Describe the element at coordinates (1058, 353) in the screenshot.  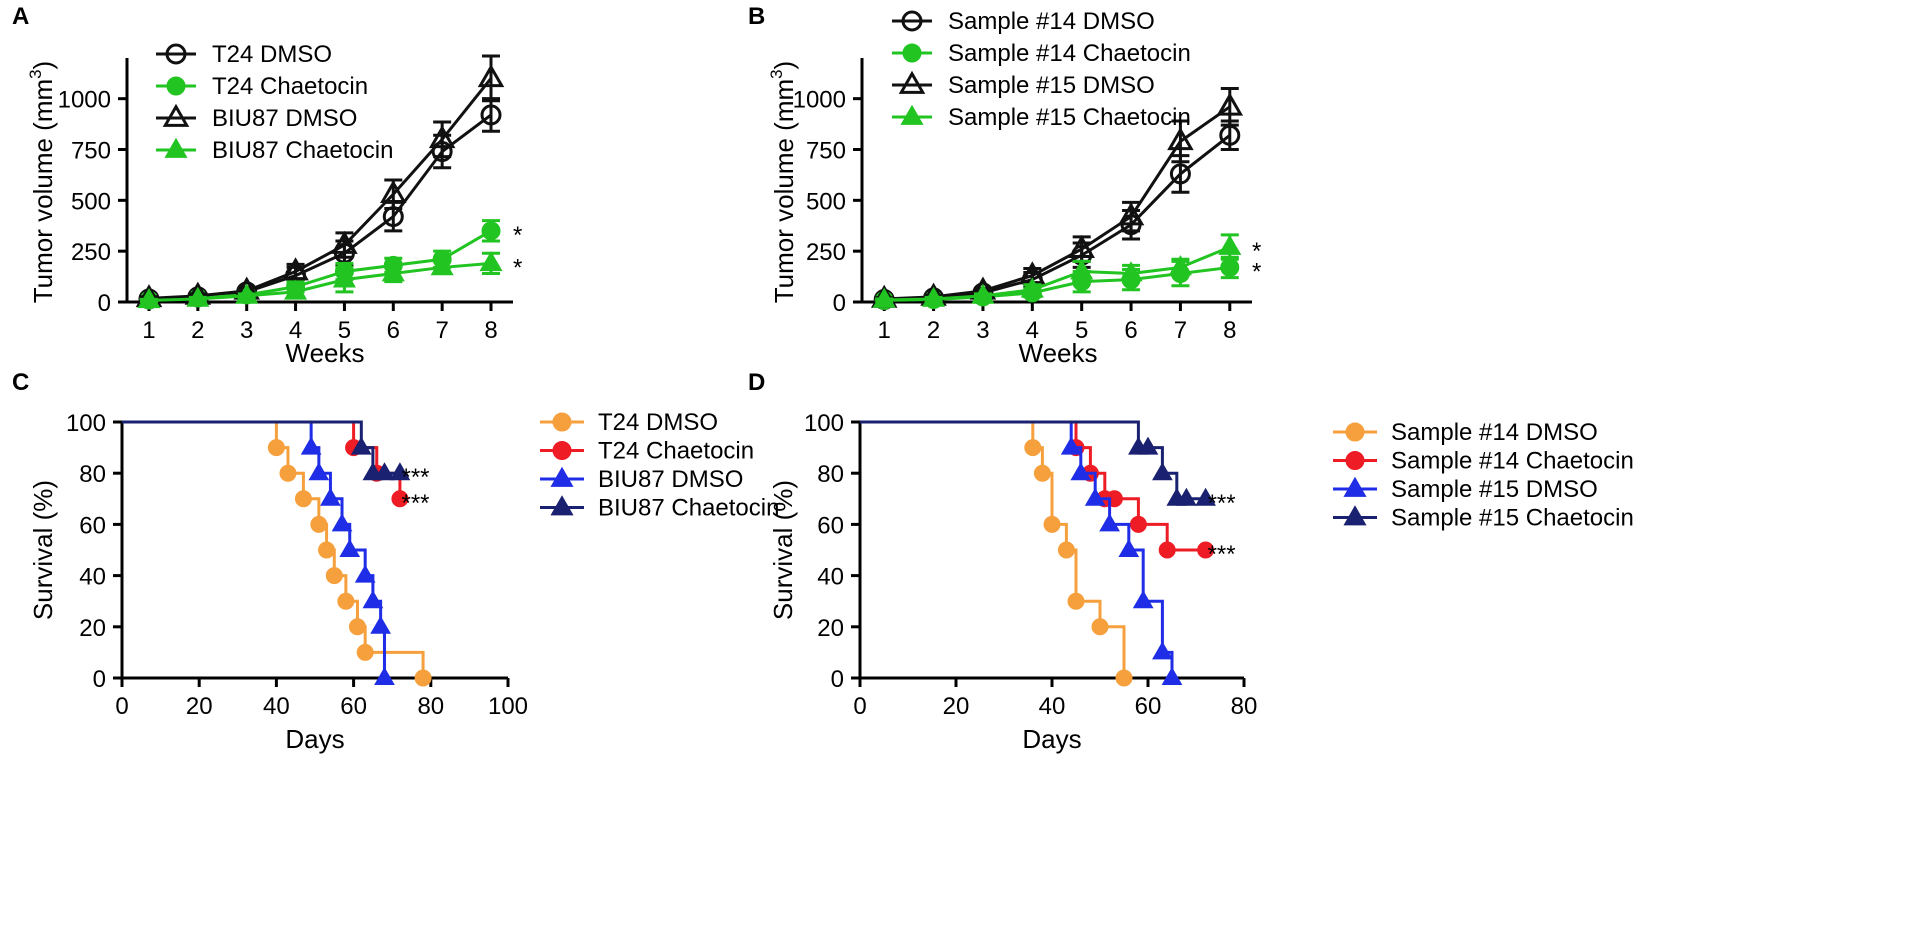
I see `x-axis-label: Weeks` at that location.